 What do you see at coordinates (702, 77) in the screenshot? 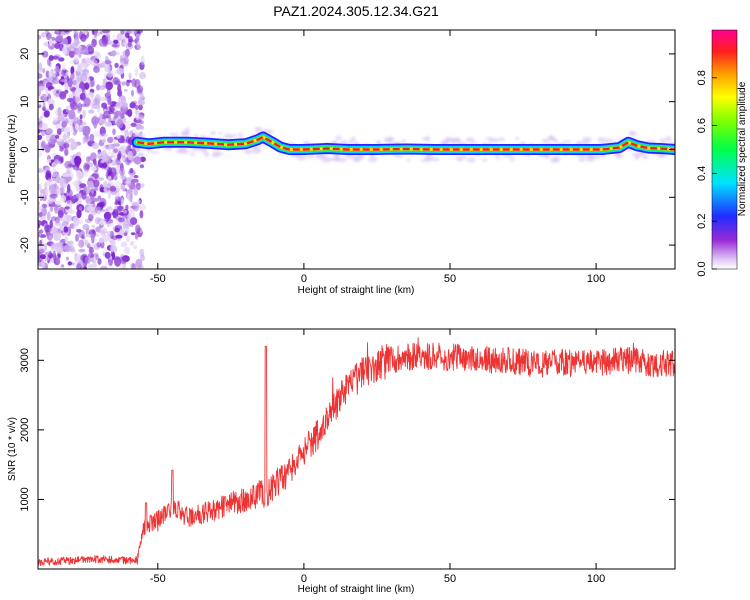
I see `colorbar-tick-label: 0.8` at bounding box center [702, 77].